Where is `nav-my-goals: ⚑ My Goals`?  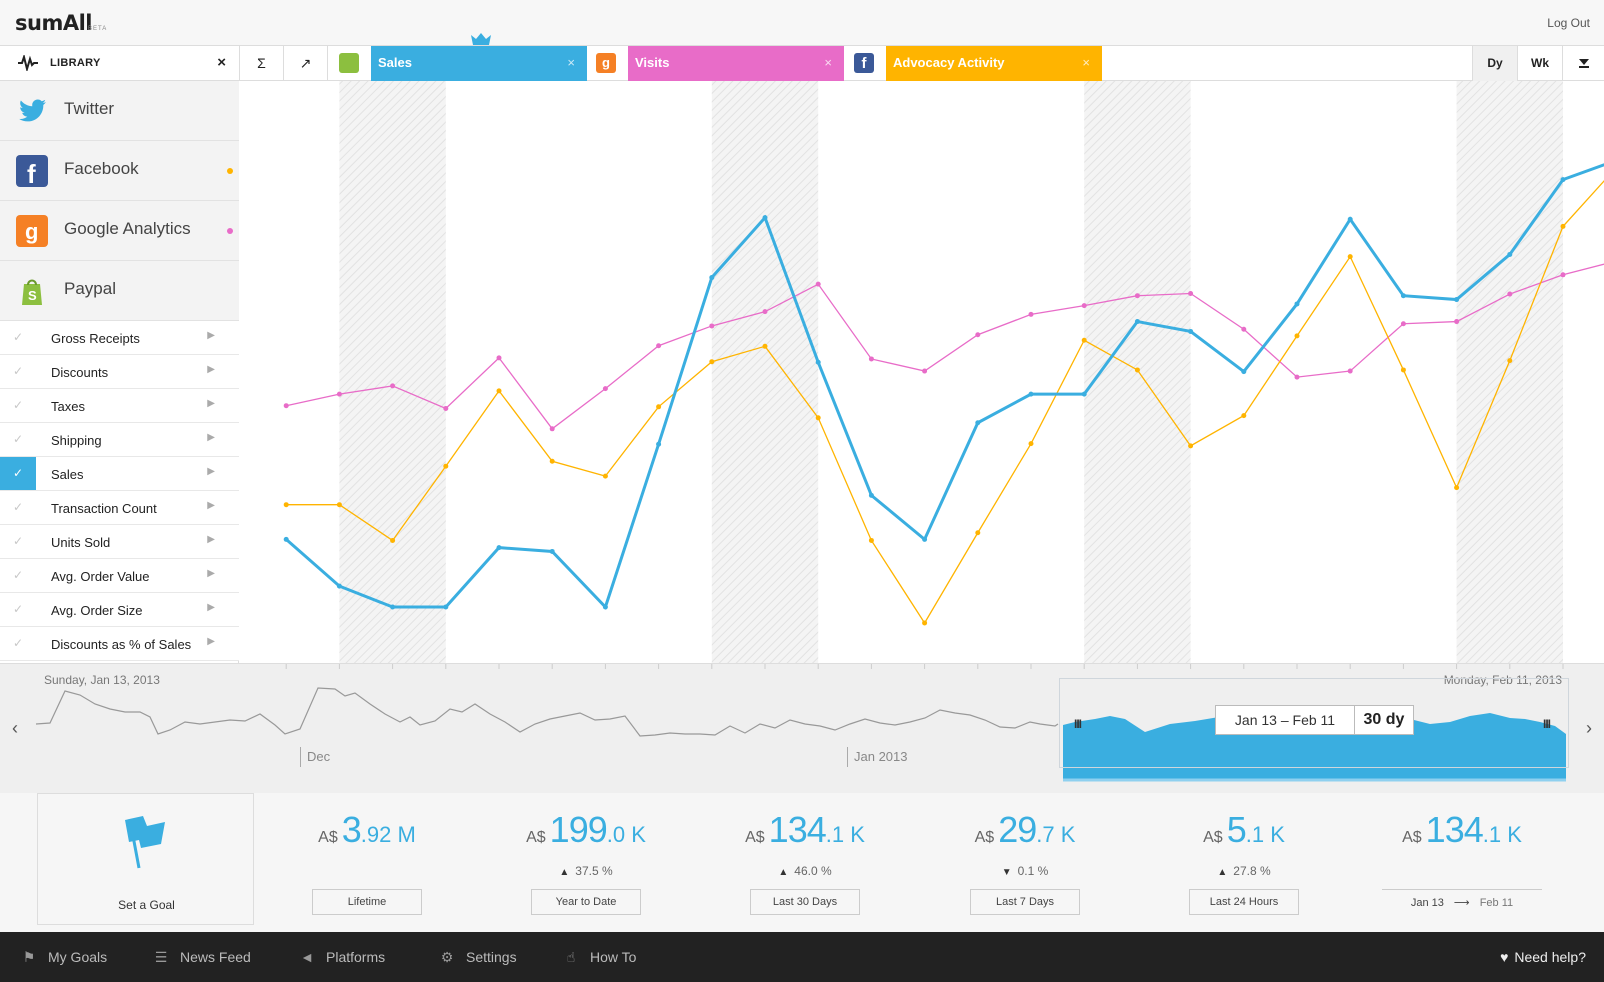
nav-my-goals: ⚑ My Goals is located at coordinates (62, 957).